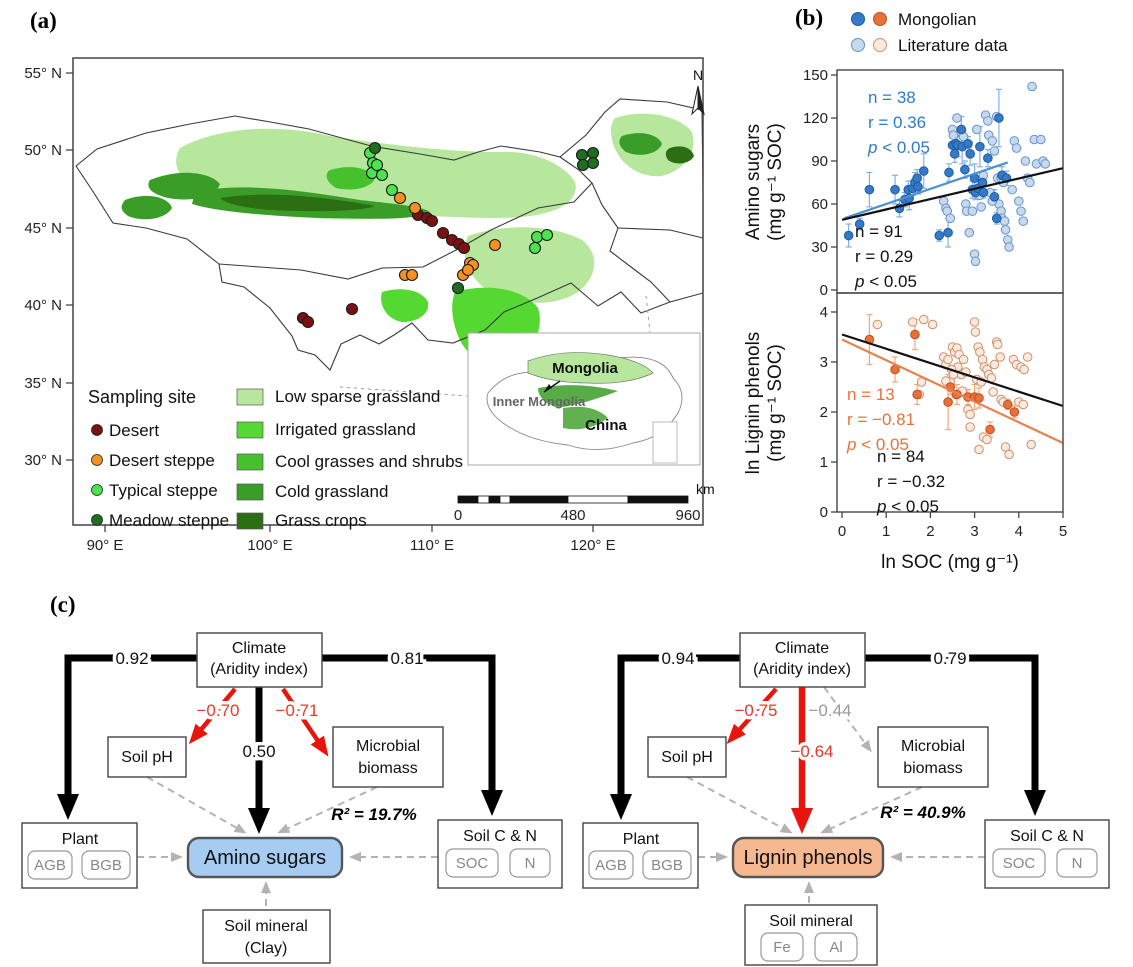  Describe the element at coordinates (835, 947) in the screenshot. I see `chip-al: Al` at that location.